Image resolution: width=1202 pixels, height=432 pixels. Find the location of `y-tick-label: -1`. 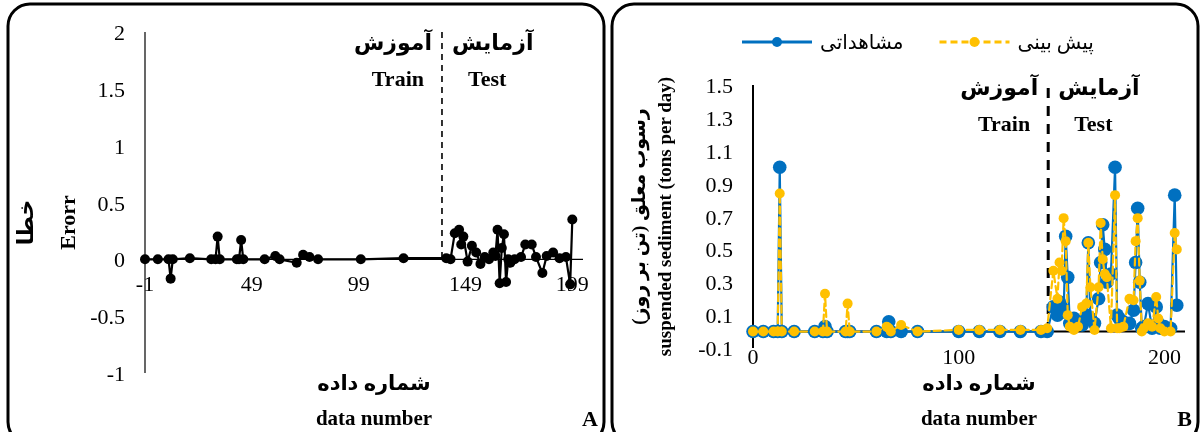

y-tick-label: -1 is located at coordinates (115, 373).